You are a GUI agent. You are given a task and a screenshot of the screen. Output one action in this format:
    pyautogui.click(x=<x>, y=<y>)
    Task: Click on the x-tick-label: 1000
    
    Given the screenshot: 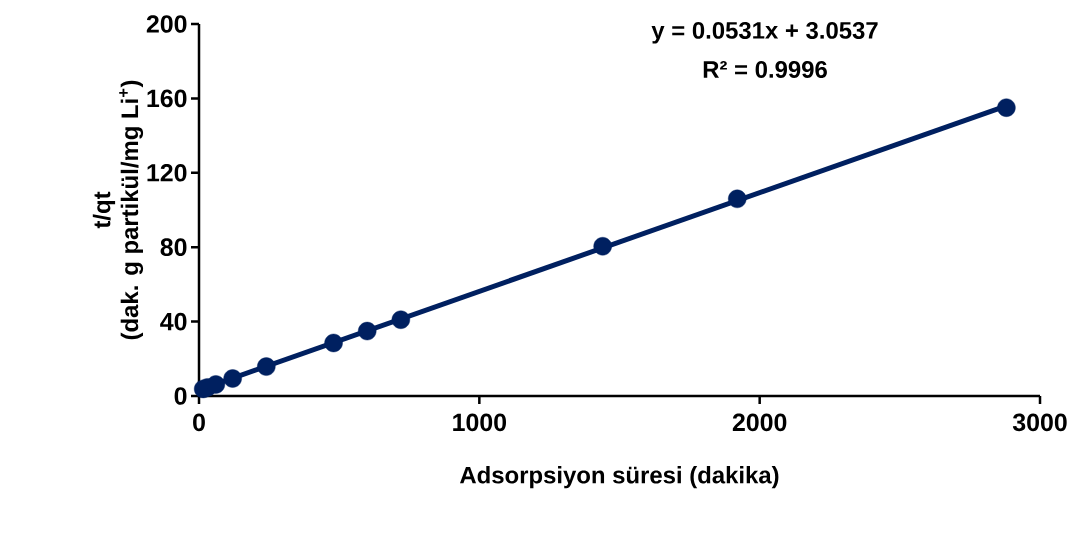 What is the action you would take?
    pyautogui.click(x=480, y=422)
    